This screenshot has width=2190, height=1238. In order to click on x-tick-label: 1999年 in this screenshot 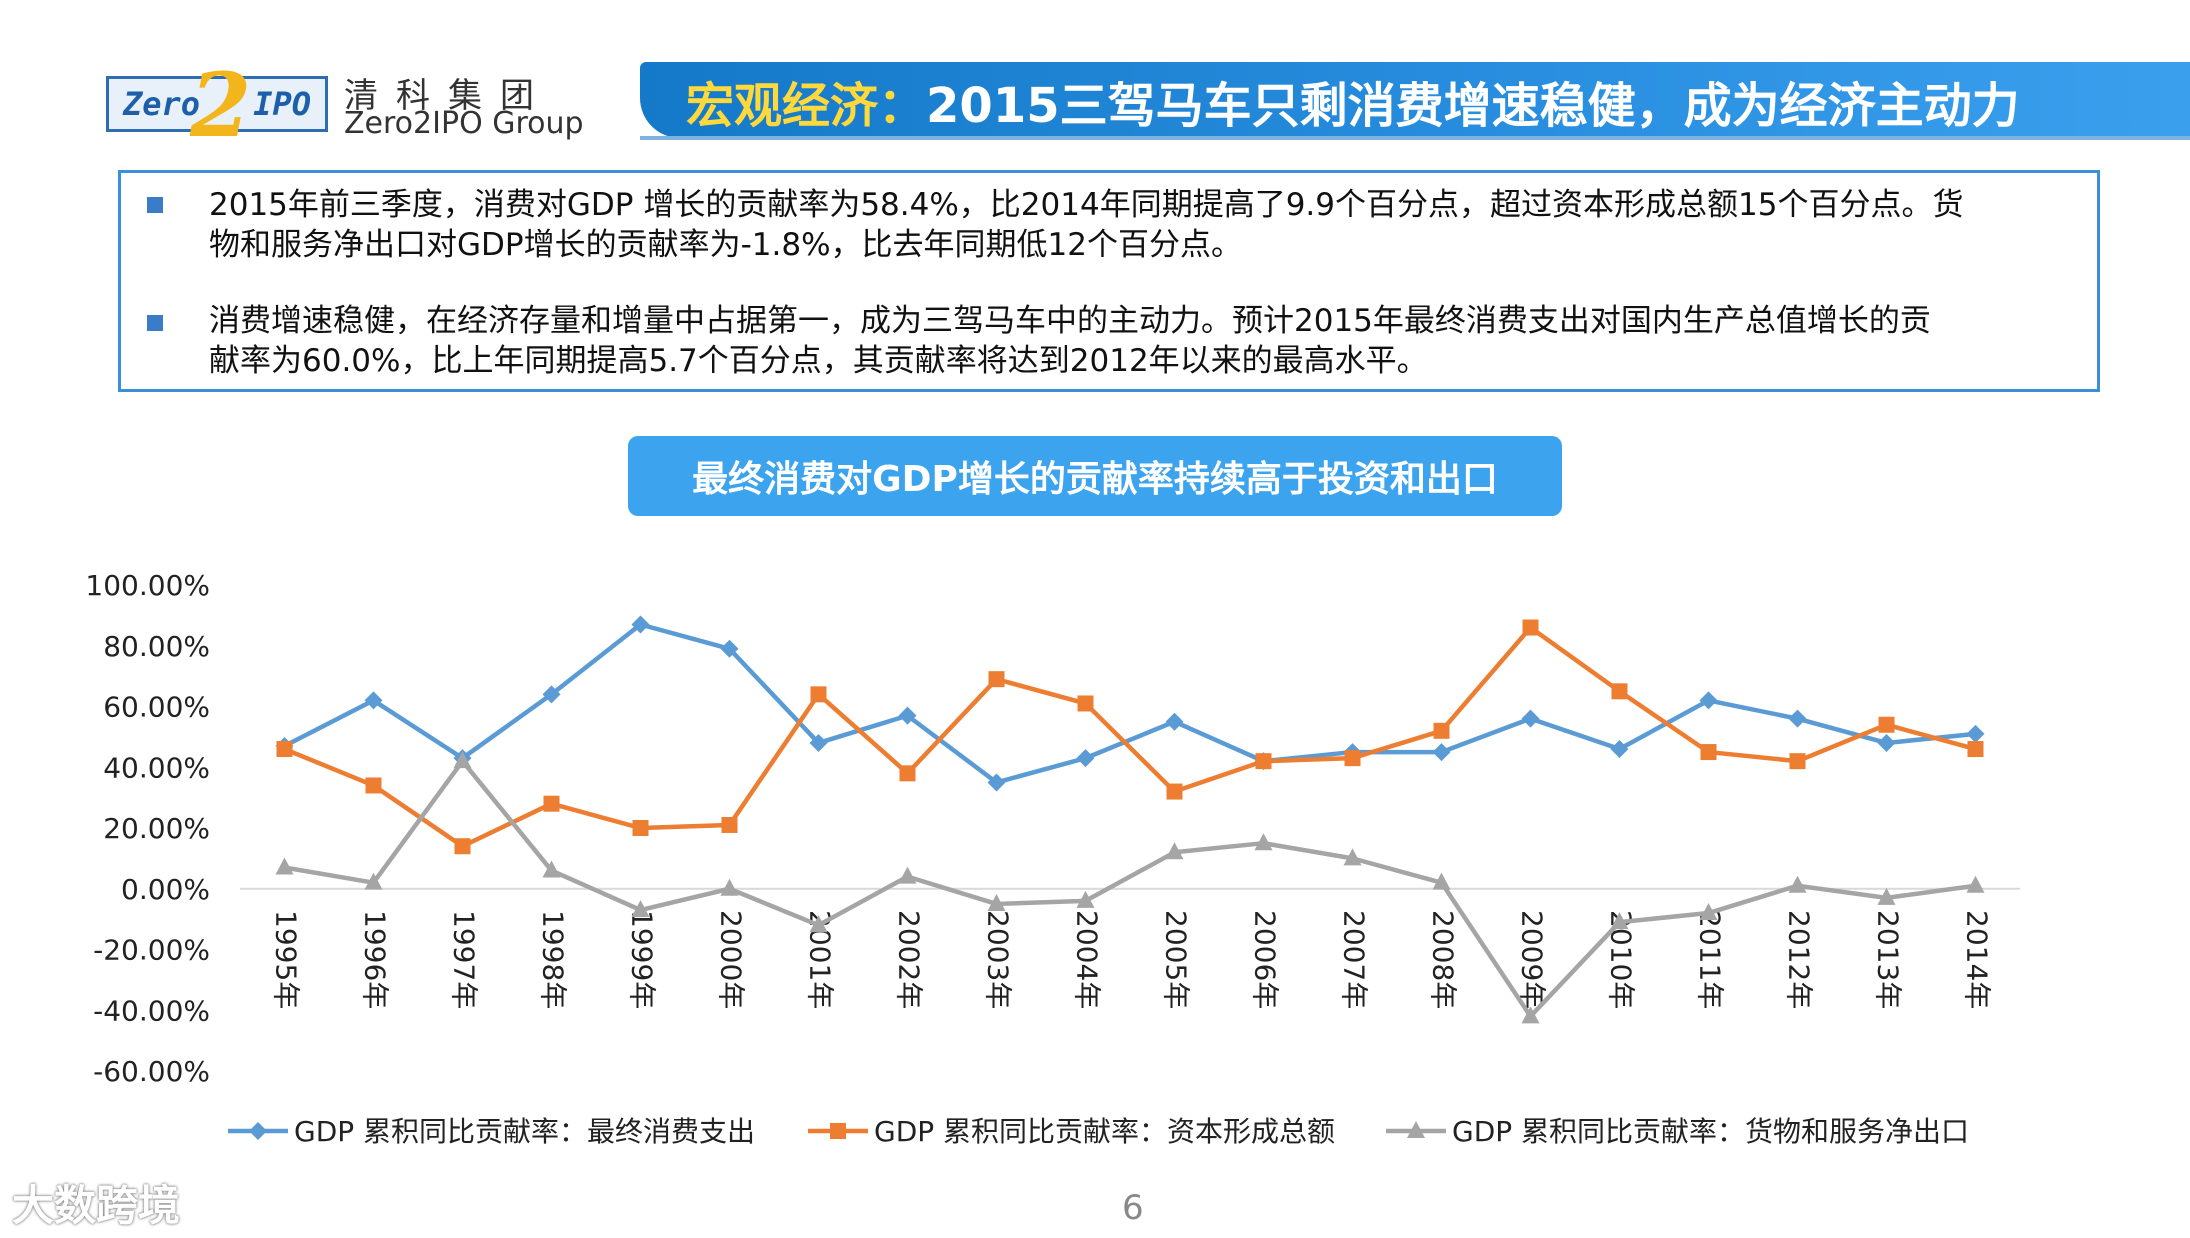, I will do `click(642, 959)`.